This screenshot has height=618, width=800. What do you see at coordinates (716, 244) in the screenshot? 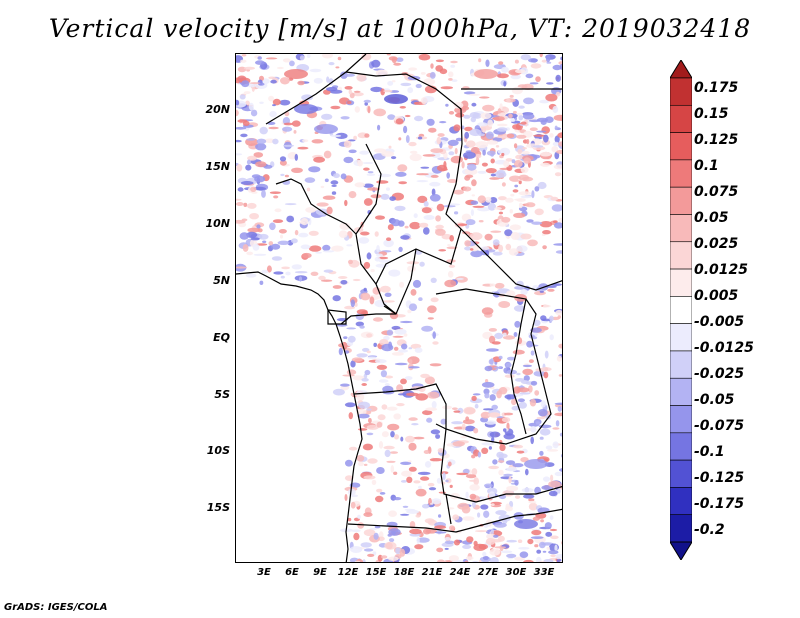
I see `colorbar-label: 0.025` at bounding box center [716, 244].